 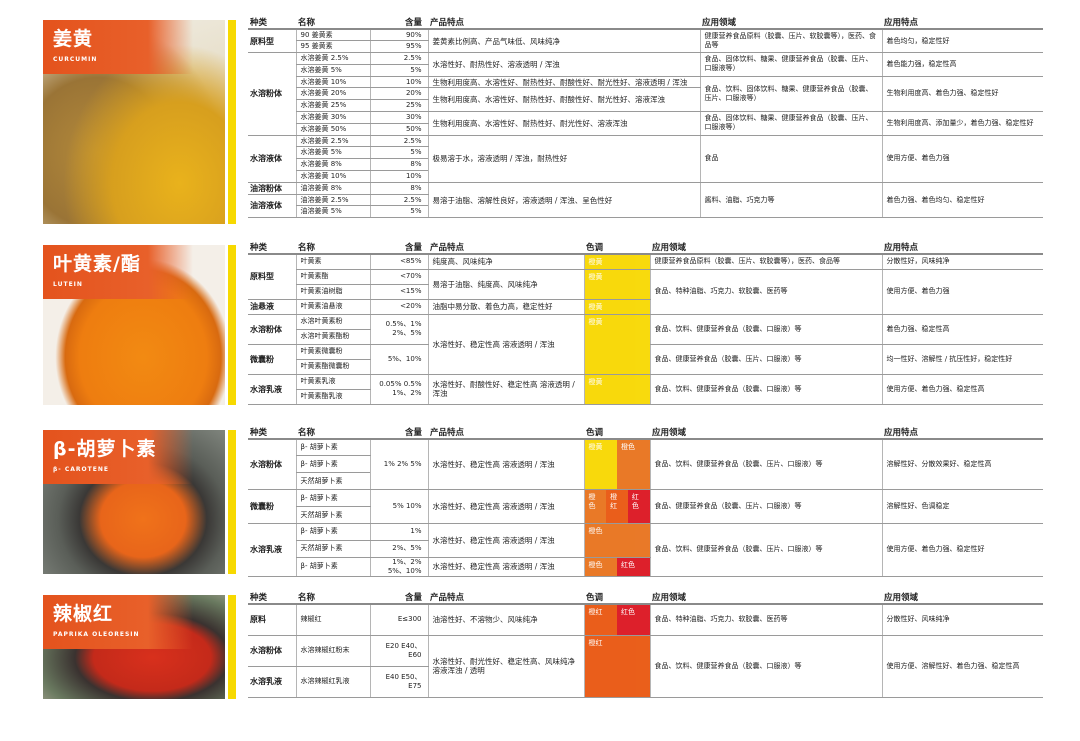 What do you see at coordinates (332, 382) in the screenshot?
I see `name-cell: 叶黄素乳液` at bounding box center [332, 382].